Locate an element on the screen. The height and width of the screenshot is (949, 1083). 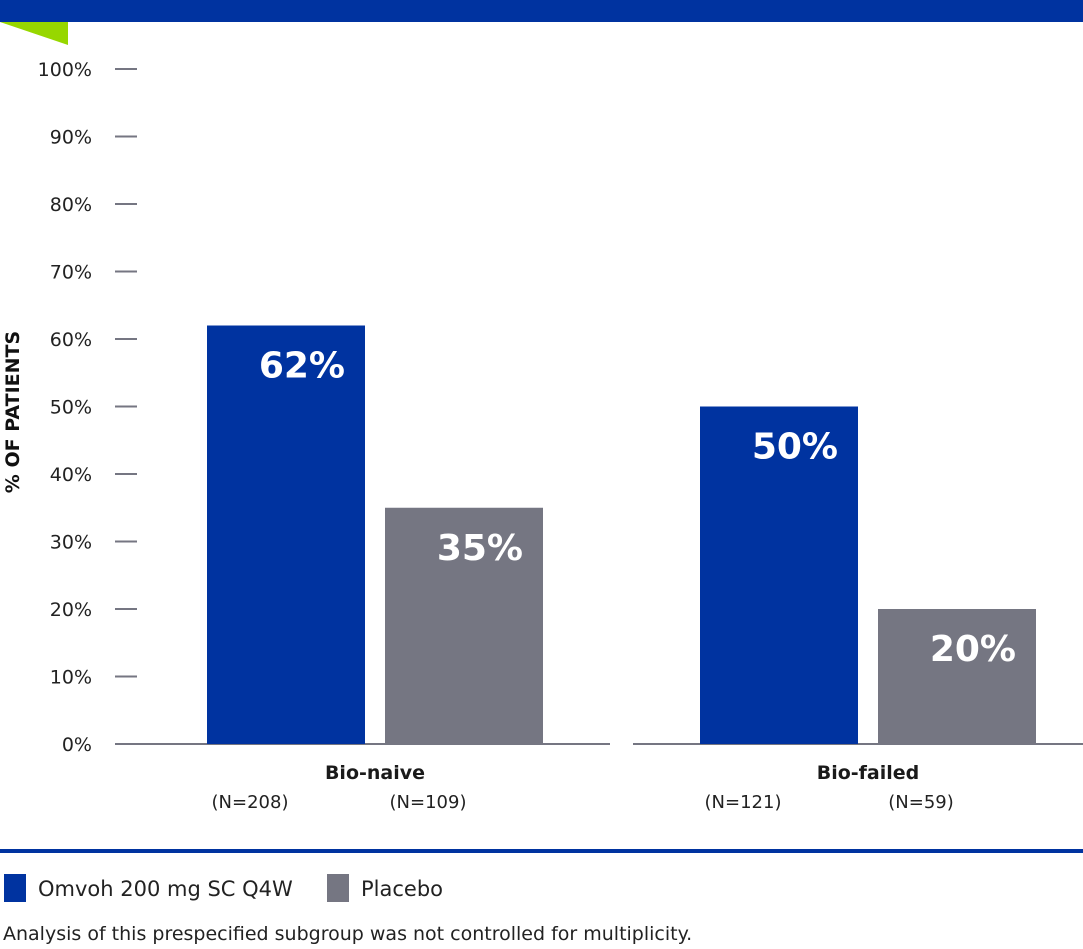
y-tick-label: 20% is located at coordinates (71, 610).